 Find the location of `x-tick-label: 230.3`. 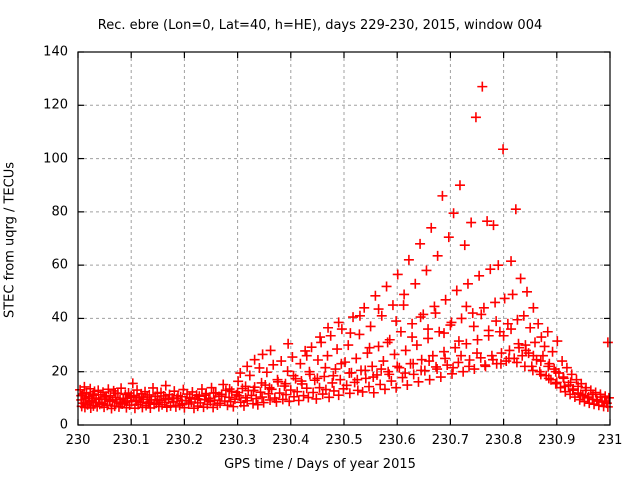

x-tick-label: 230.3 is located at coordinates (237, 440).